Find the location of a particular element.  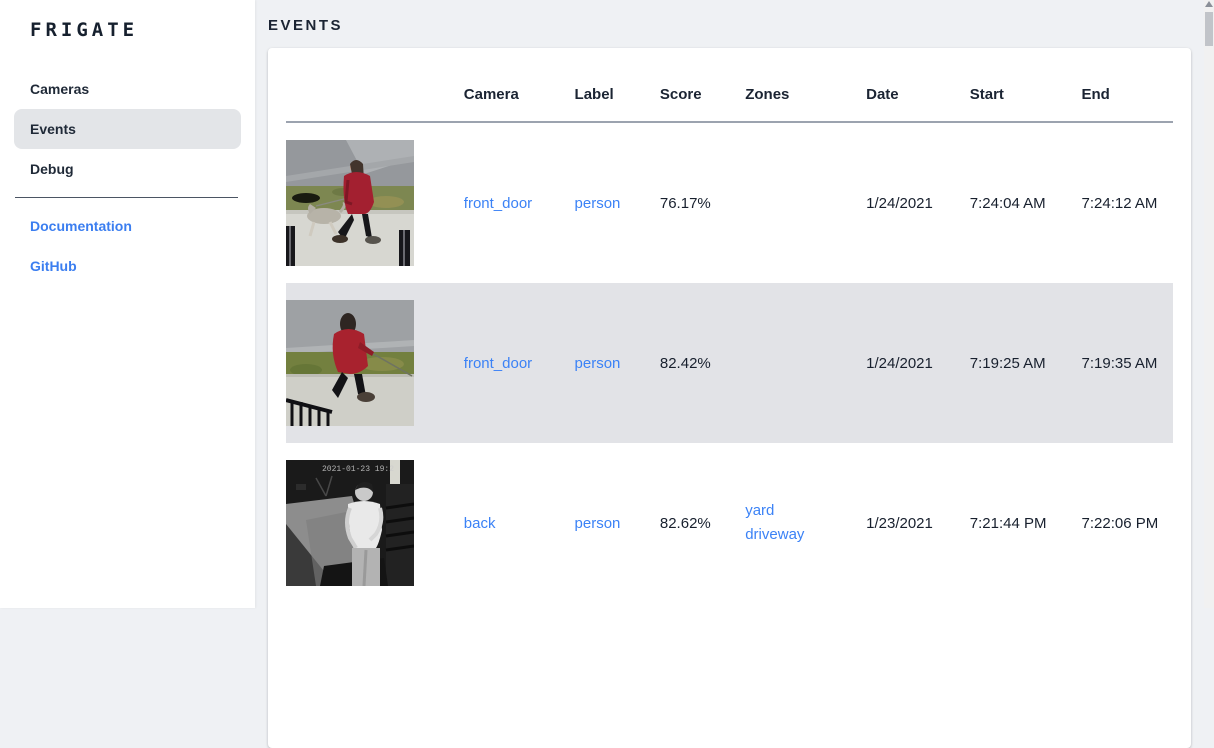

start-time-value: 7:19:25 AM is located at coordinates (1008, 363).